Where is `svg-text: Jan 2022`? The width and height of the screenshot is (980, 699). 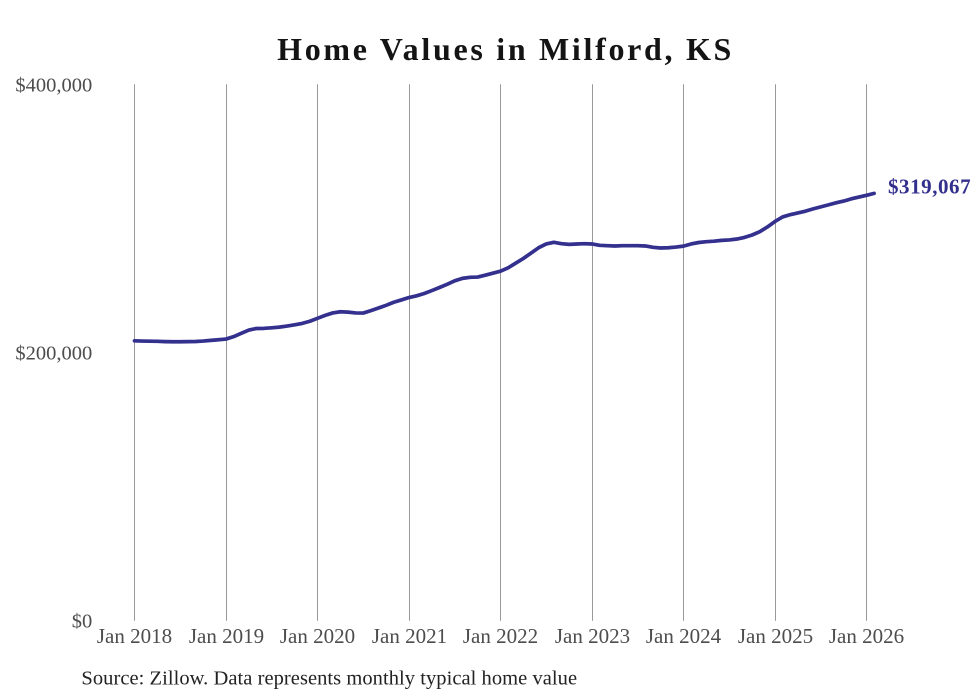
svg-text: Jan 2022 is located at coordinates (500, 636).